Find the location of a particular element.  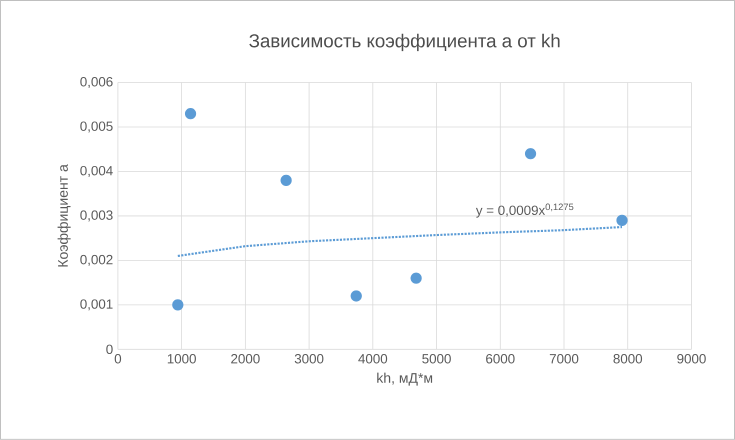

y-tick-label: 0 is located at coordinates (109, 349).